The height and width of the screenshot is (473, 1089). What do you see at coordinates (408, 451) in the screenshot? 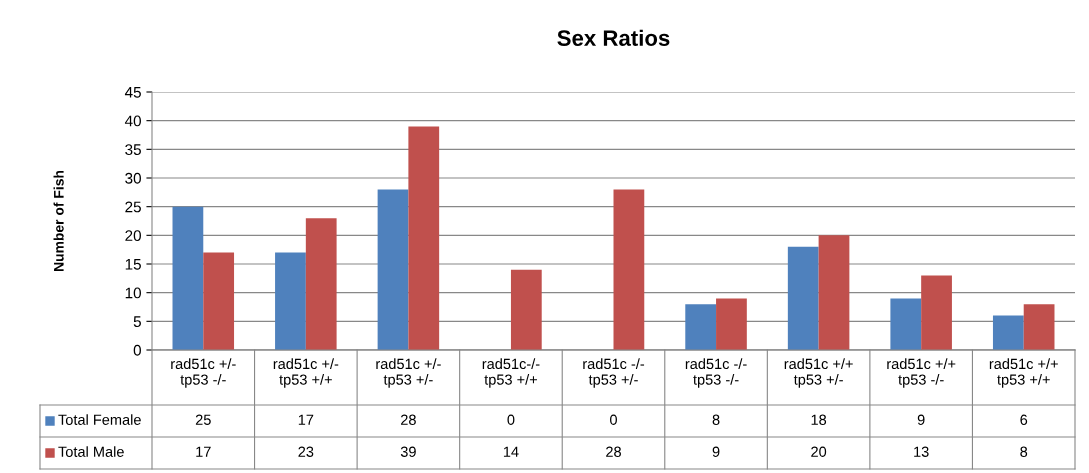
I see `data-label: 39` at bounding box center [408, 451].